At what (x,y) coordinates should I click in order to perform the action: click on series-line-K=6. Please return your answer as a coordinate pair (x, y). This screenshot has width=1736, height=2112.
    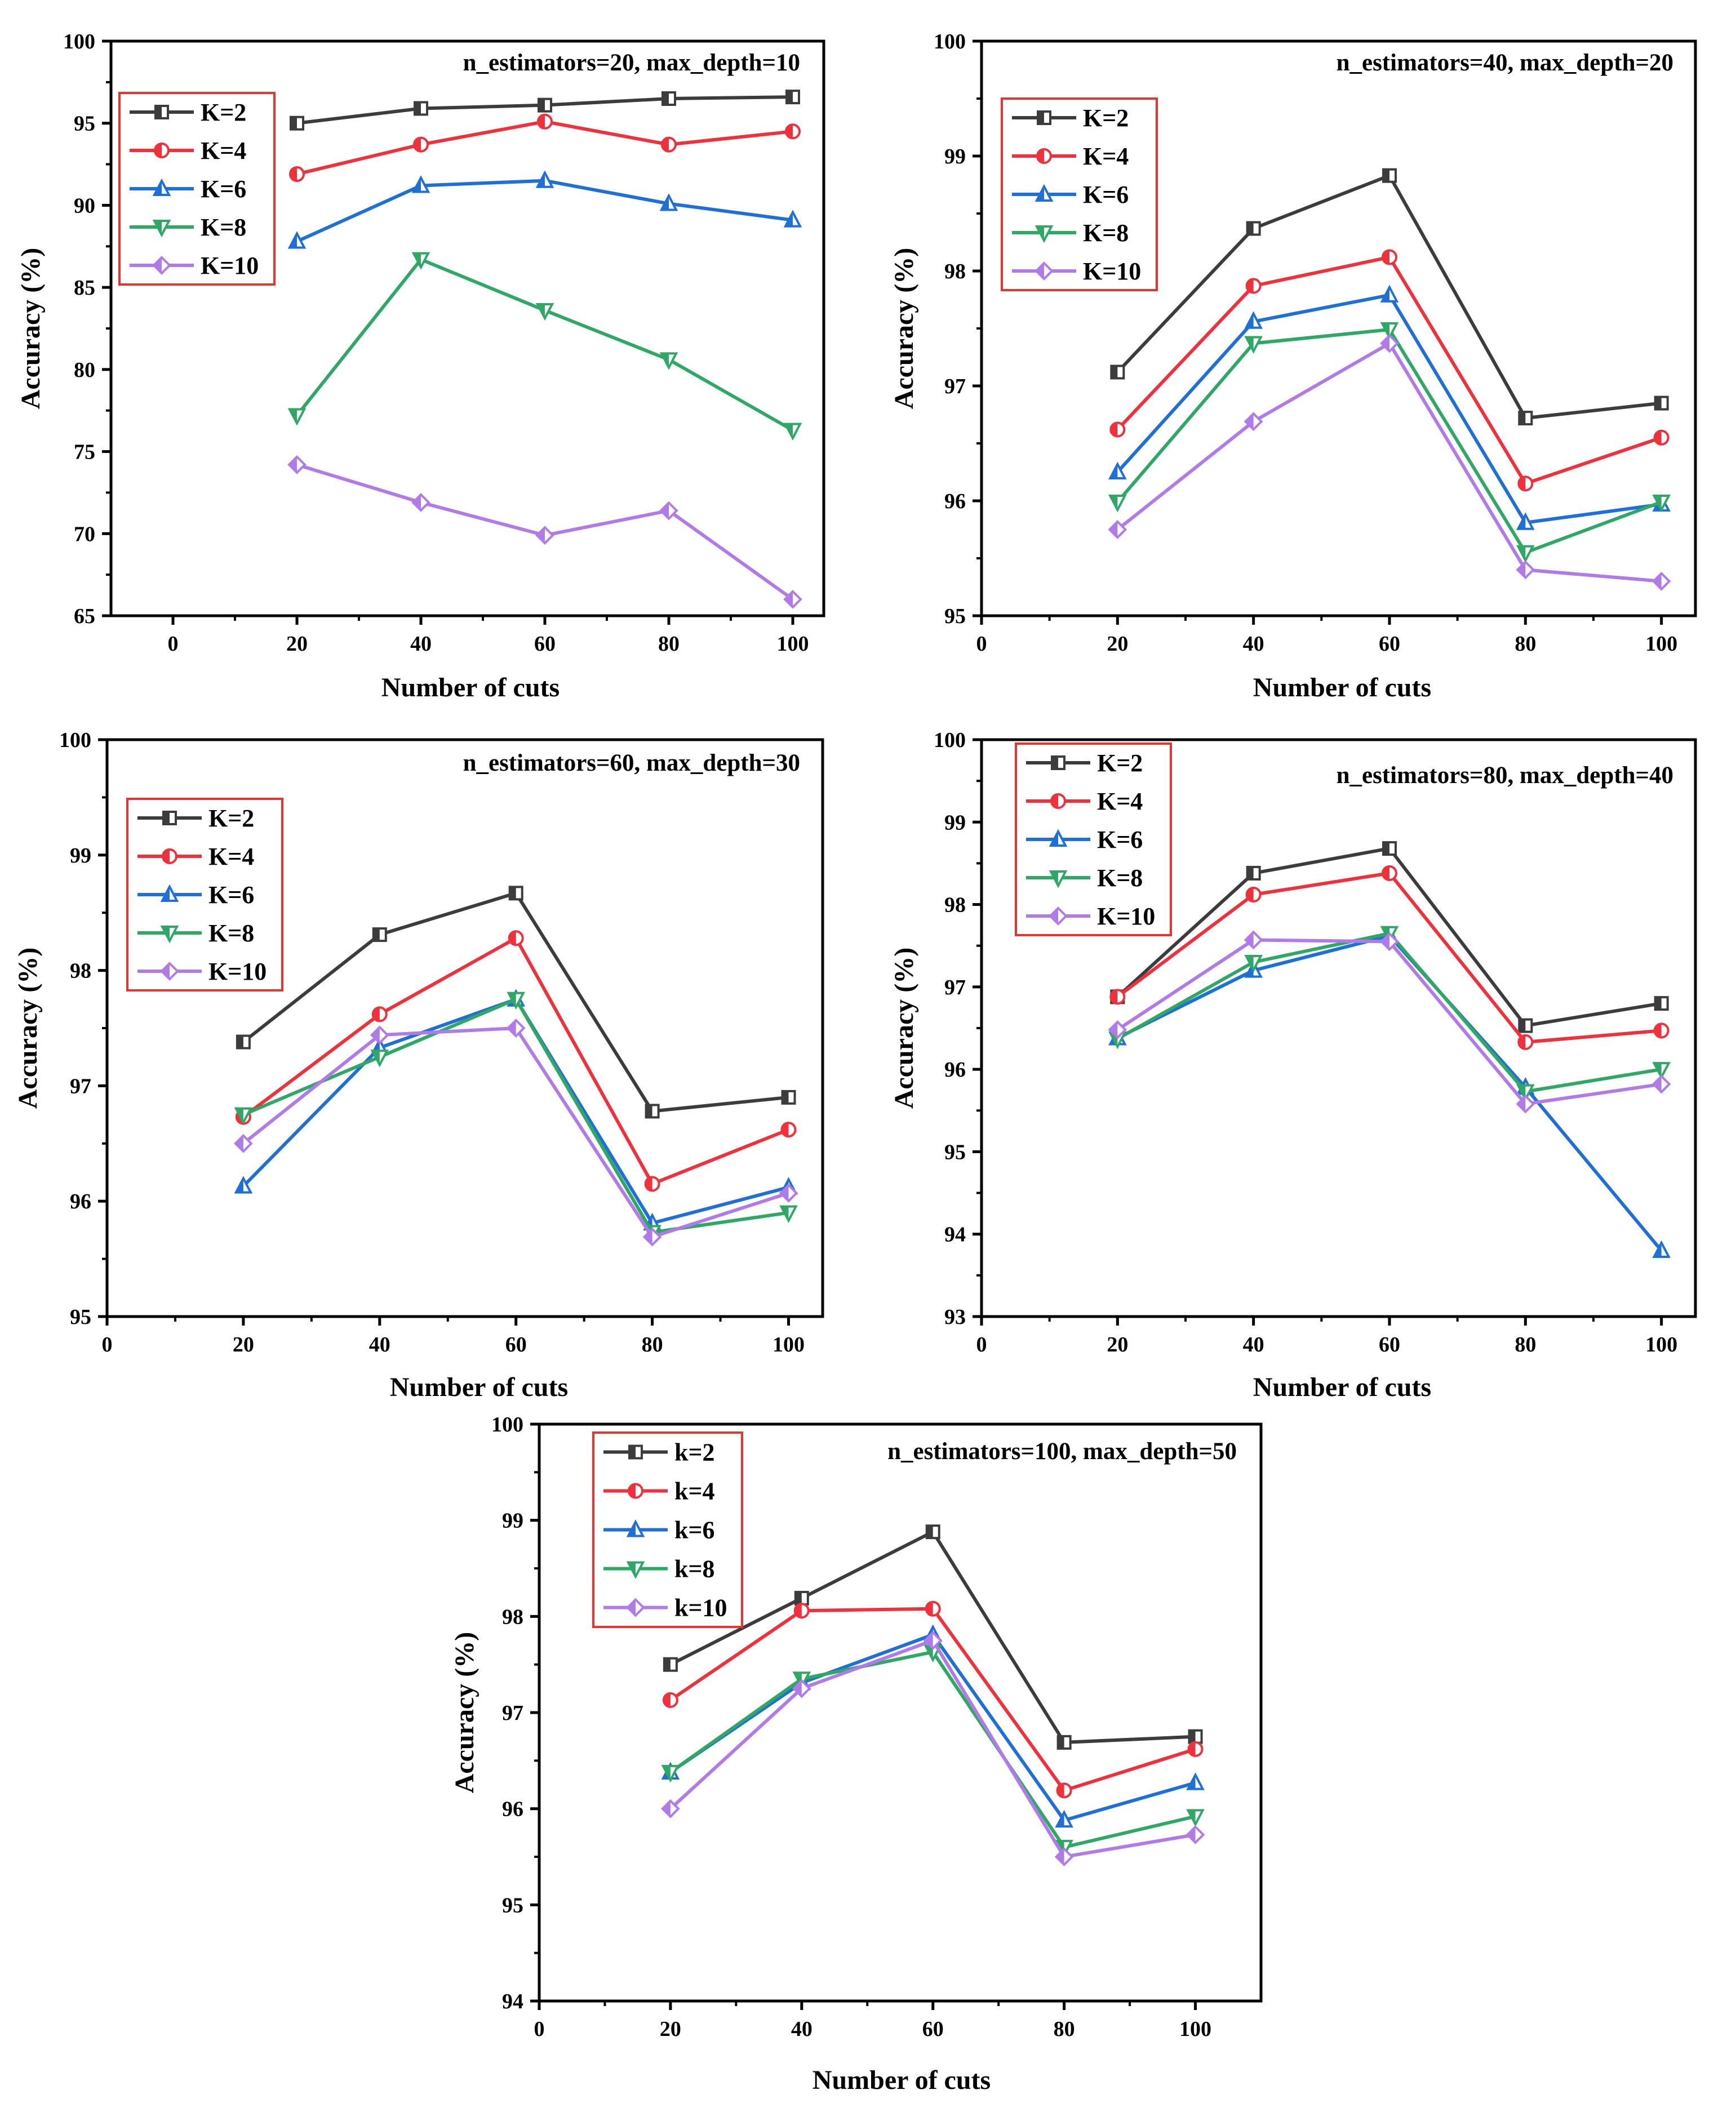
    Looking at the image, I should click on (544, 211).